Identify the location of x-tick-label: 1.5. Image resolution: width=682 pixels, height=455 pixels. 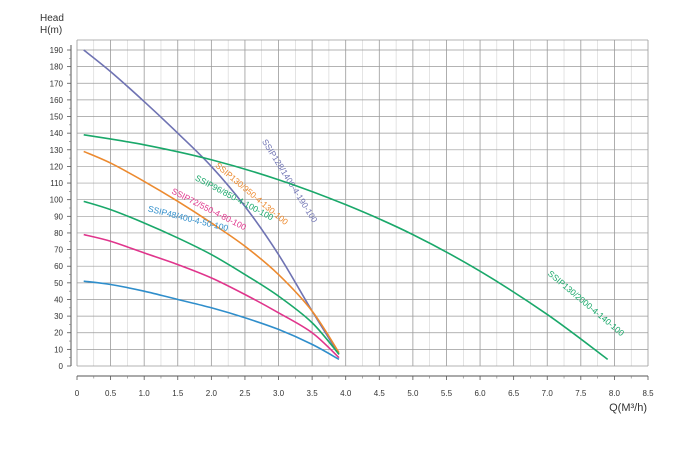
(178, 393).